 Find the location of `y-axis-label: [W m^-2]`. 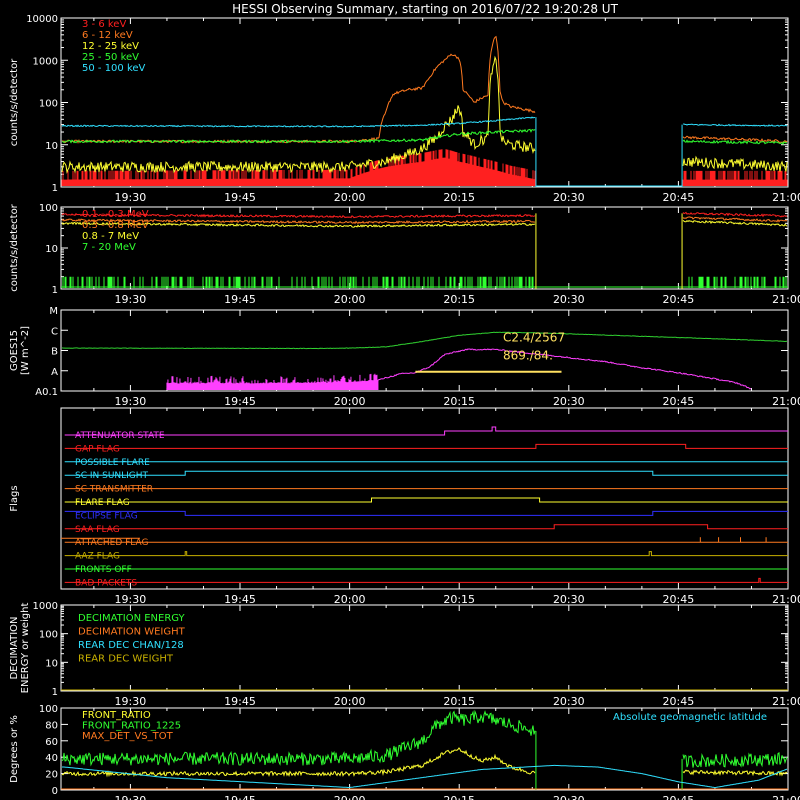

y-axis-label: [W m^-2] is located at coordinates (25, 350).